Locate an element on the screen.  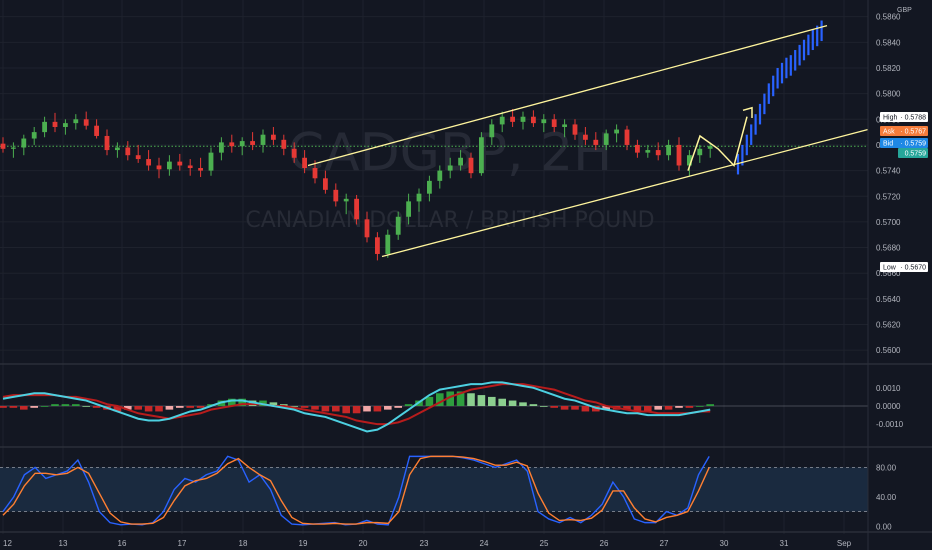
stochastic-tick-label: 40.00 is located at coordinates (886, 497).